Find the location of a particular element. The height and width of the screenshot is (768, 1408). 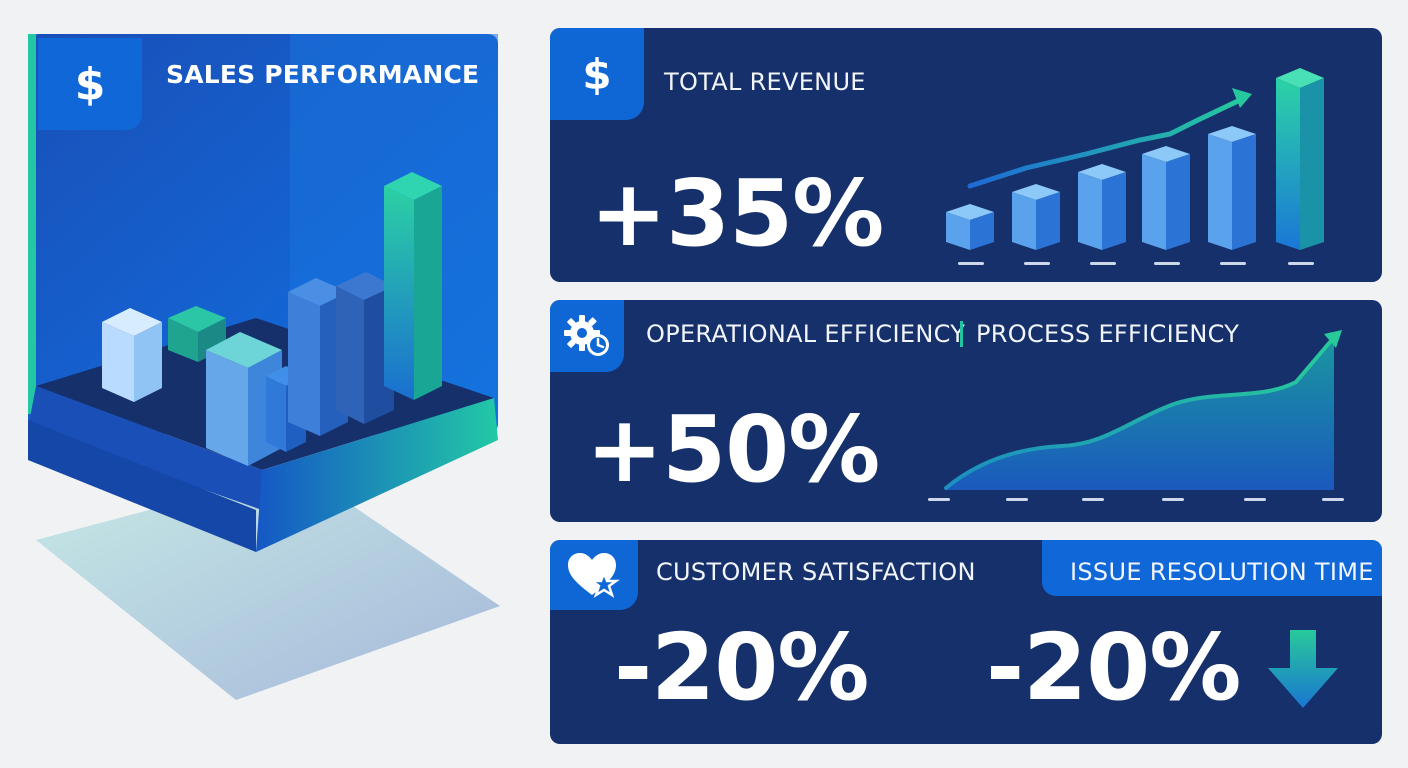

issue-resolution-tab is located at coordinates (1212, 568).